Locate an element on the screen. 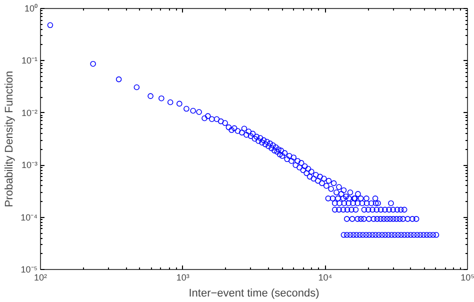 Image resolution: width=474 pixels, height=302 pixels. x-axis-title: Inter−event time (seconds) is located at coordinates (254, 294).